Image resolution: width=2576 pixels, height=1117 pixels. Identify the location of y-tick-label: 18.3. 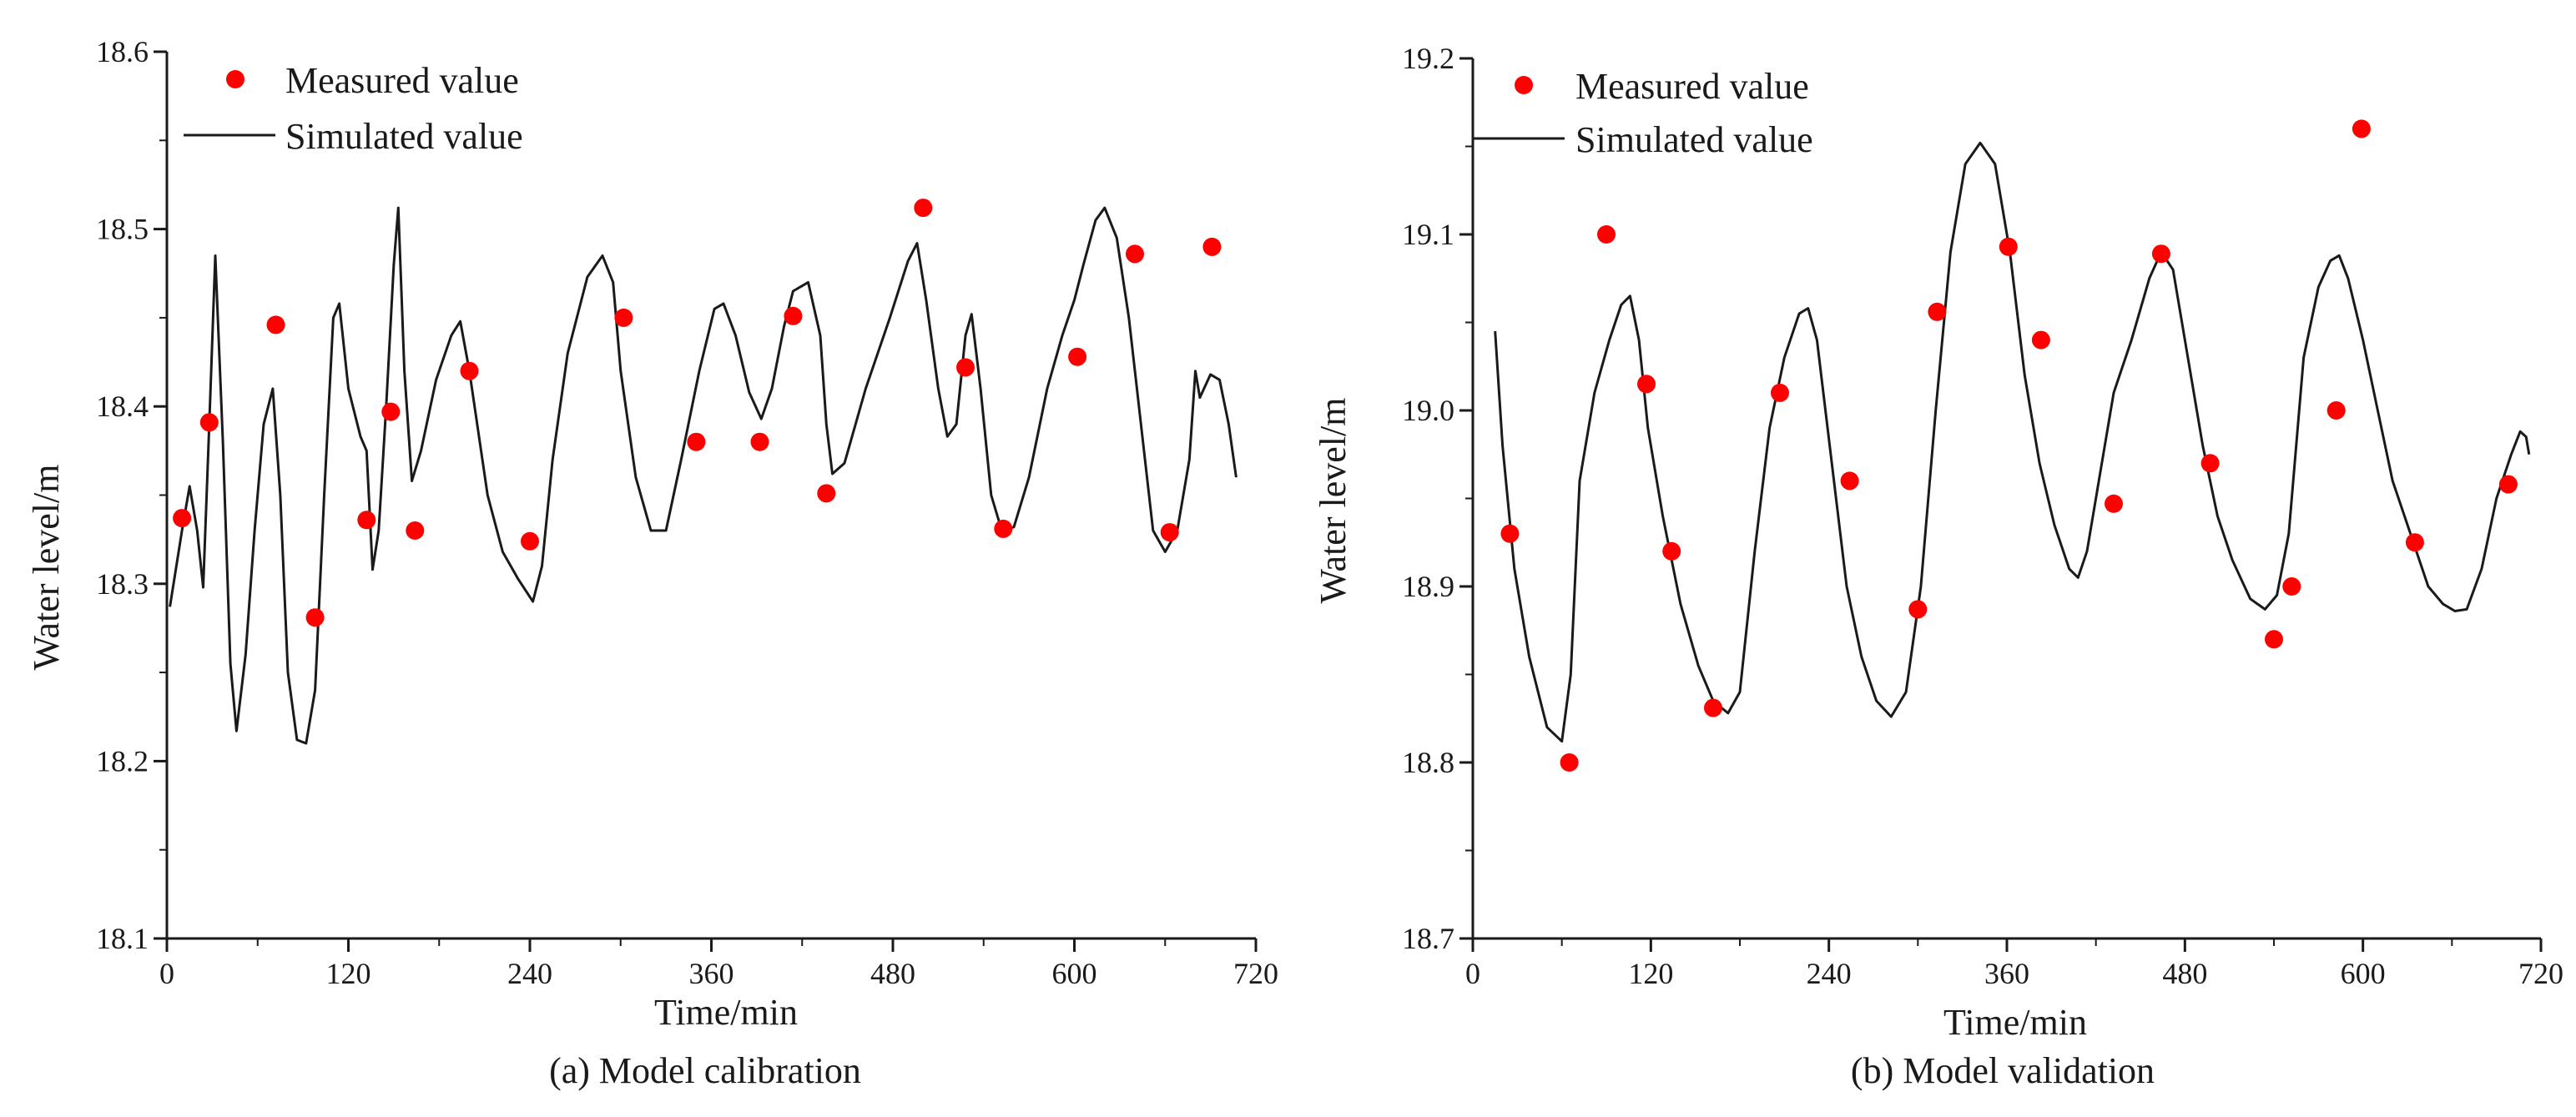
(122, 584).